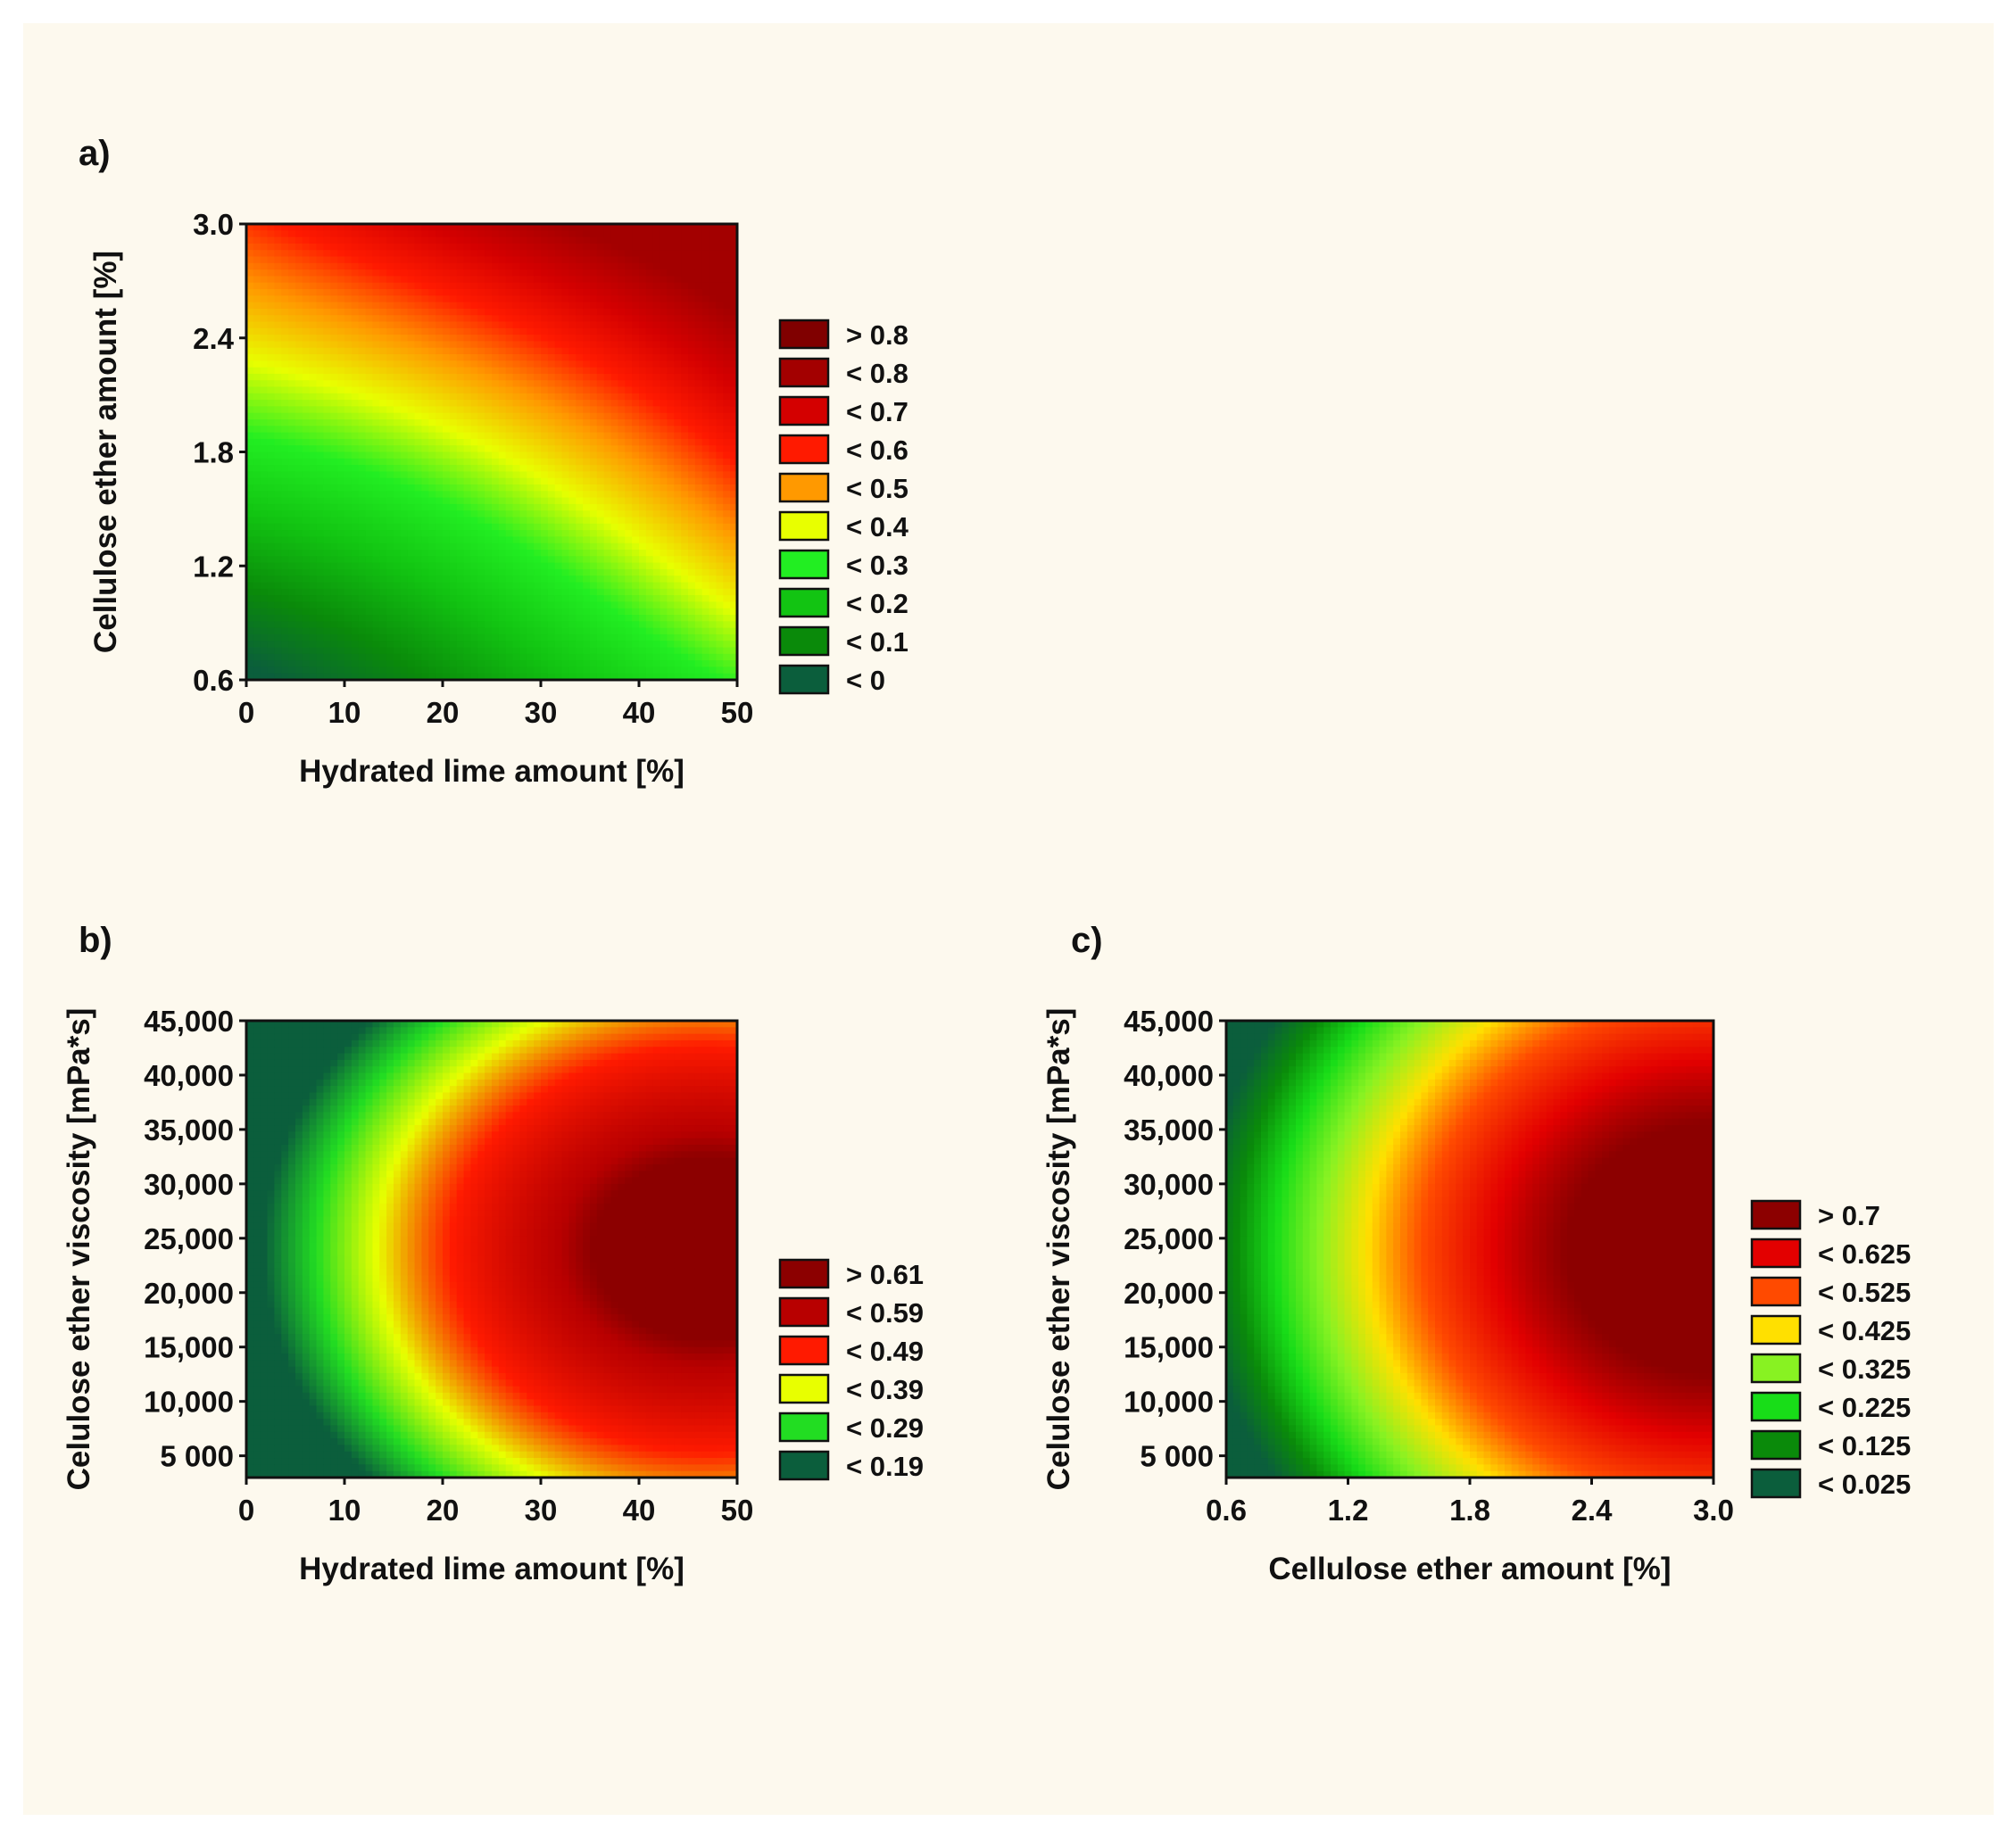  What do you see at coordinates (877, 412) in the screenshot?
I see `legend-label: < 0.7` at bounding box center [877, 412].